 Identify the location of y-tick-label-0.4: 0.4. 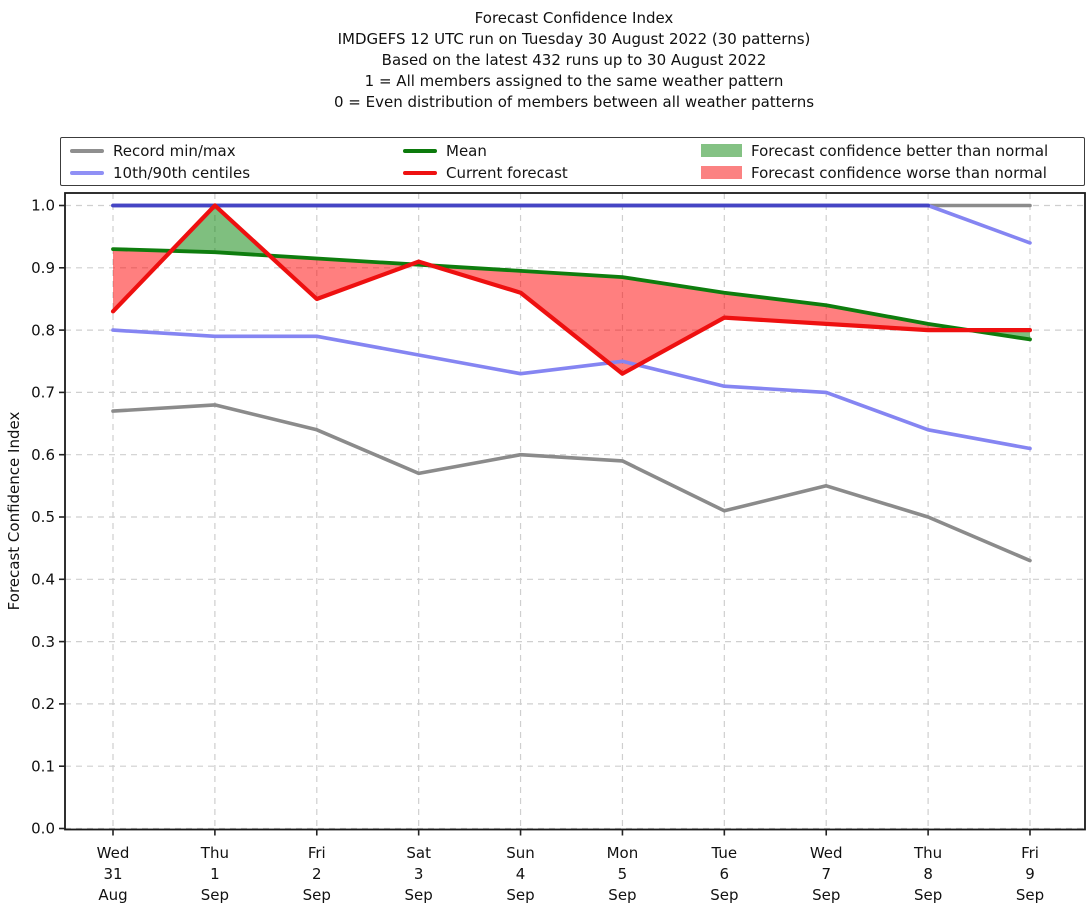
(43, 580).